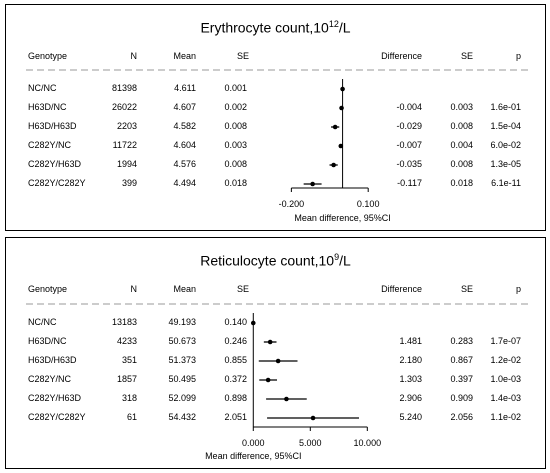  Describe the element at coordinates (264, 27) in the screenshot. I see `chart-title-base: Erythrocyte count,10` at that location.